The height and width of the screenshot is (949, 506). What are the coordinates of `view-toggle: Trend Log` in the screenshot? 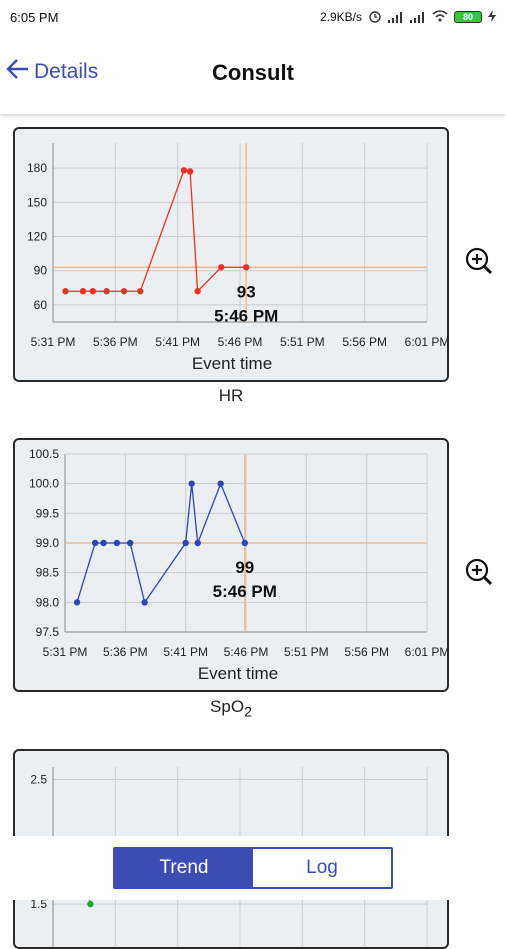 It's located at (253, 868).